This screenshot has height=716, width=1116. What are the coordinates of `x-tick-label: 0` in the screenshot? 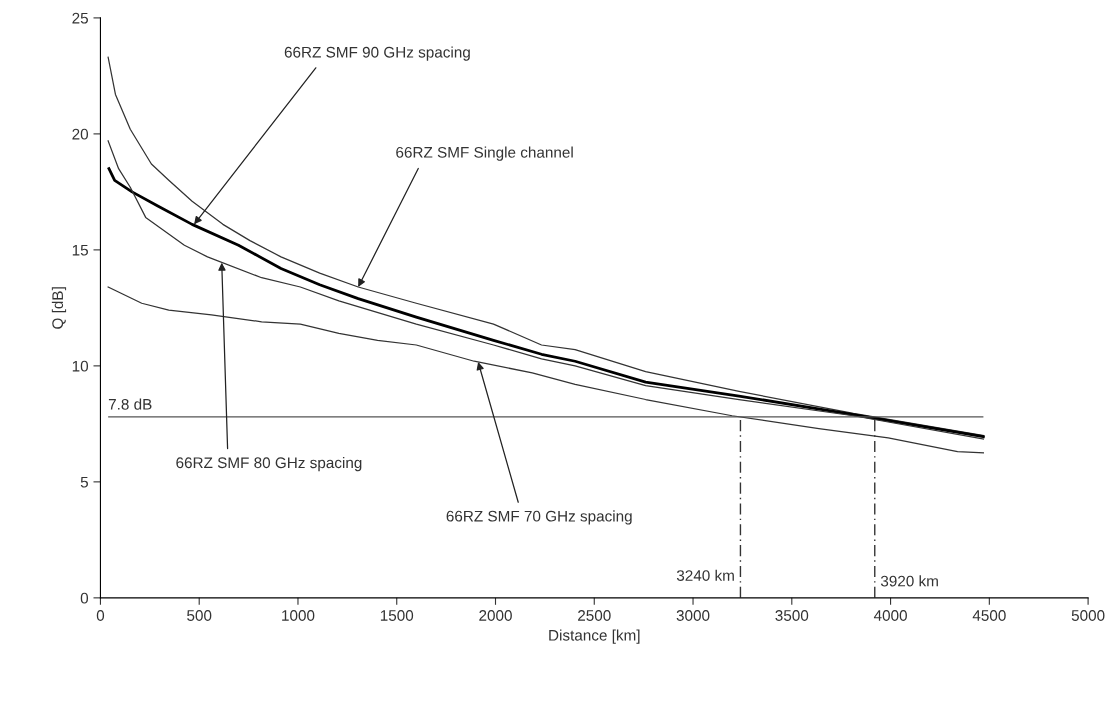 It's located at (100, 615).